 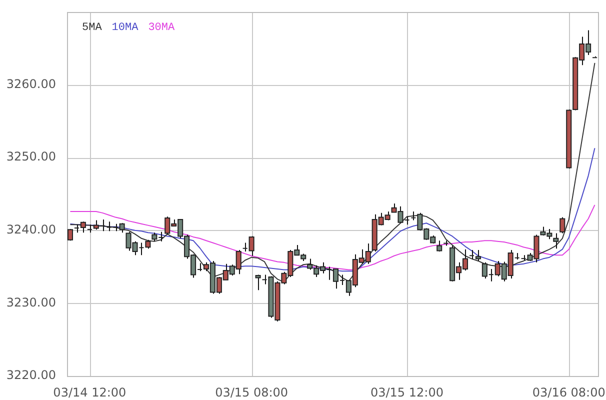 I want to click on y-tick-label: 3260.00, so click(x=31, y=83).